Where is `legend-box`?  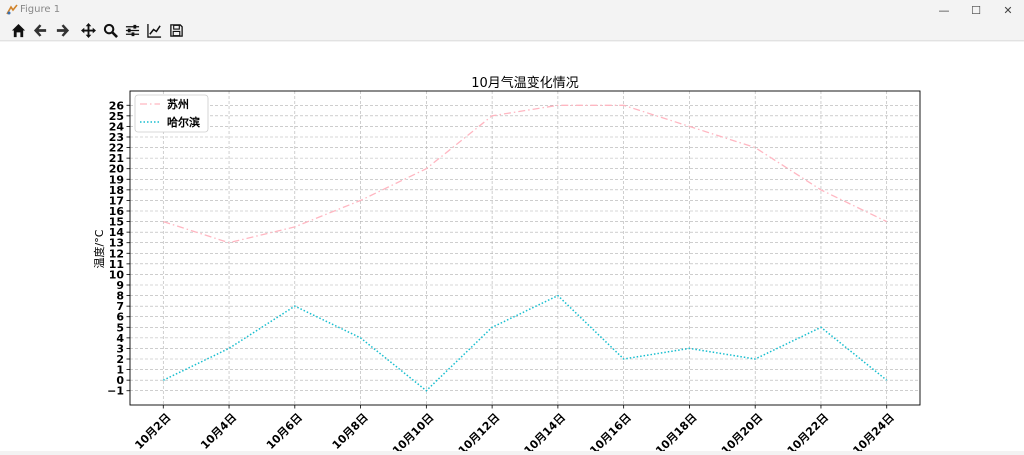 legend-box is located at coordinates (171, 113).